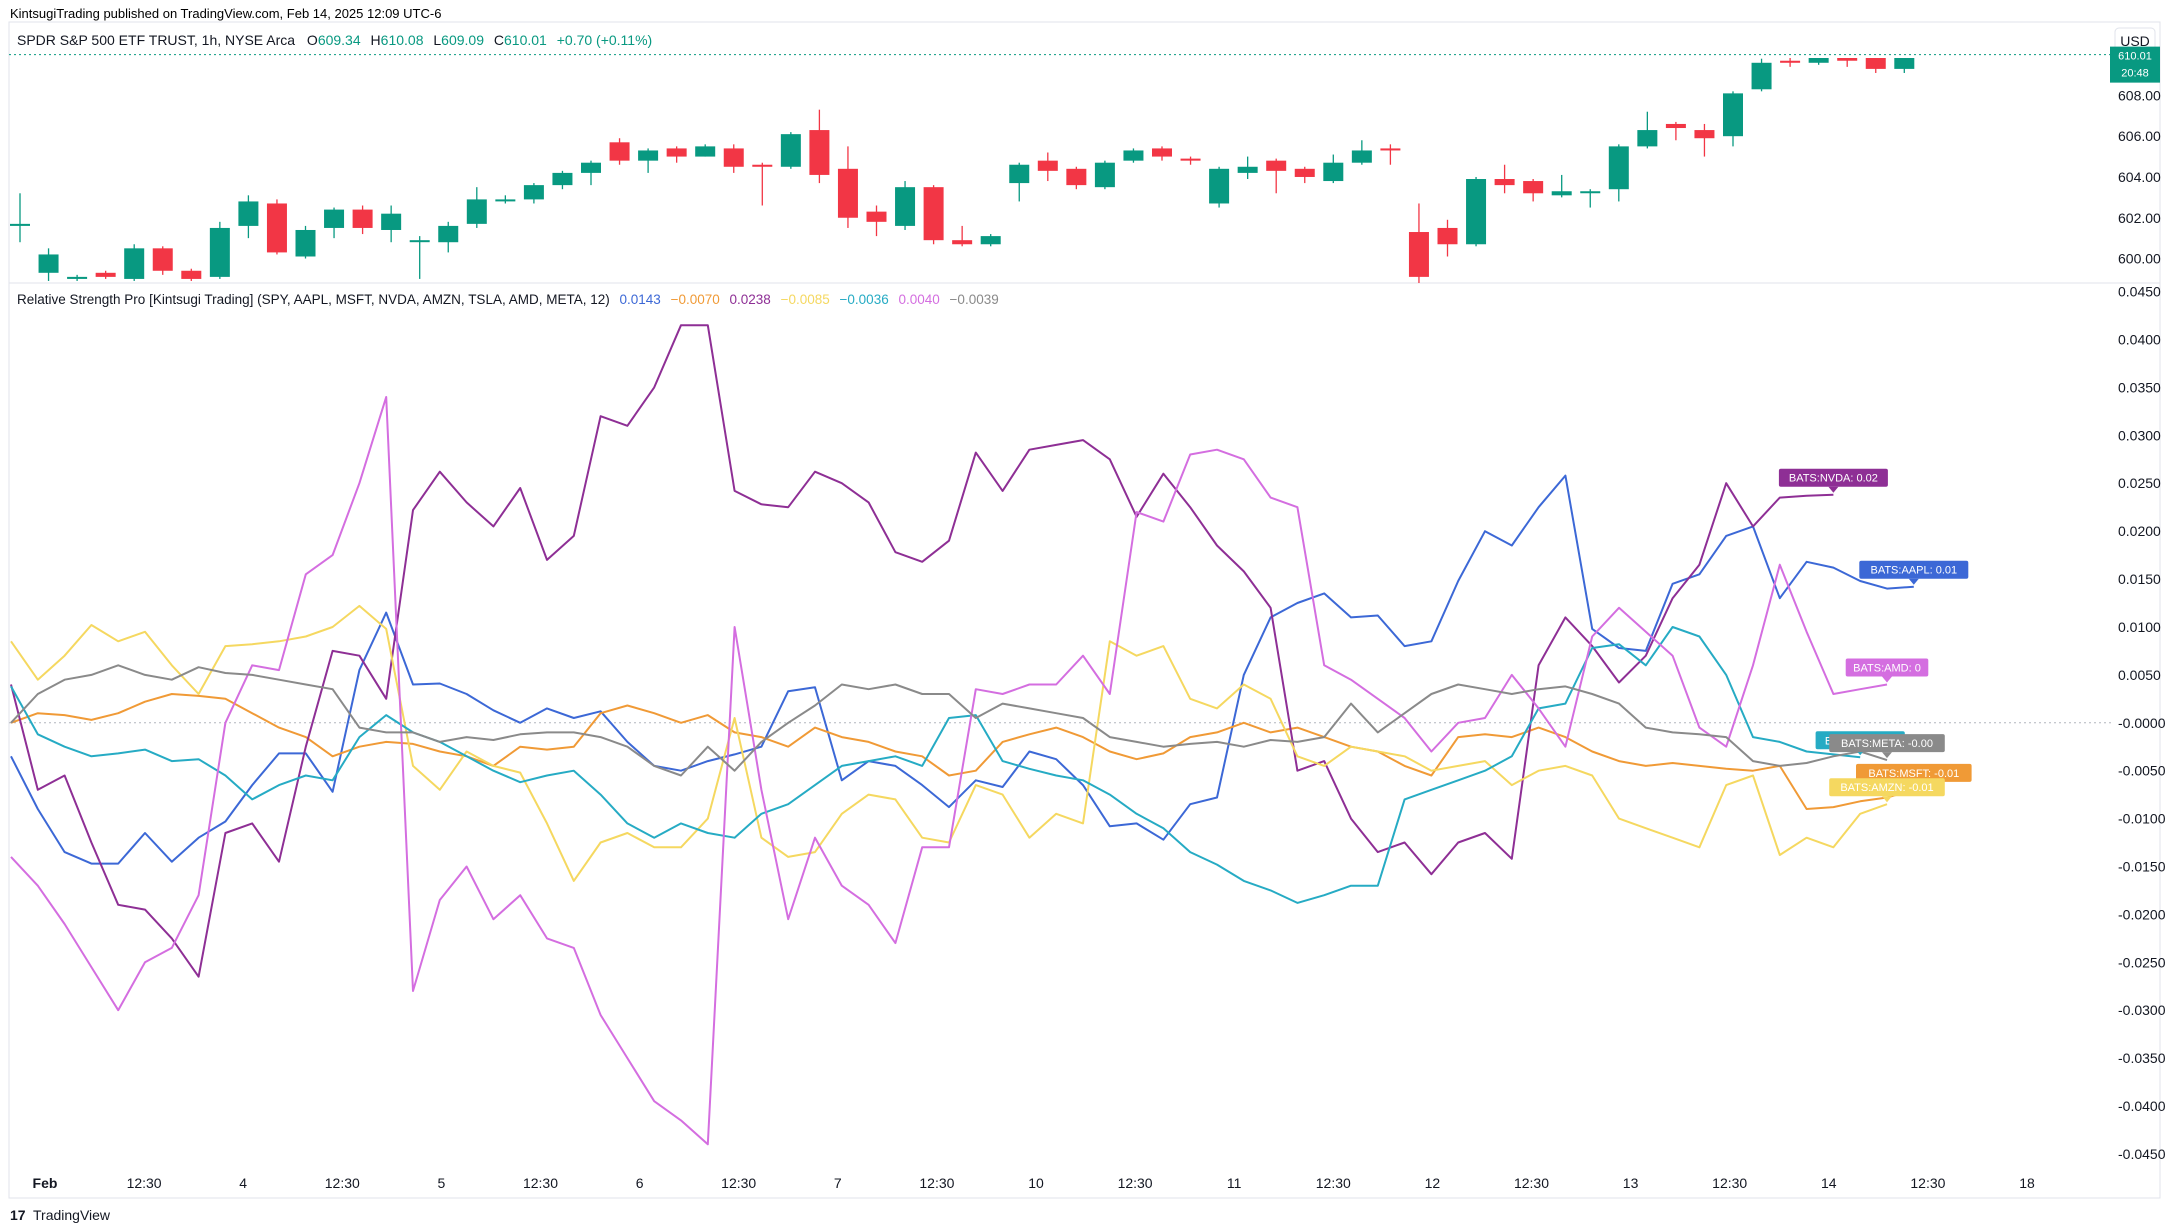 This screenshot has width=2184, height=1228. Describe the element at coordinates (2142, 723) in the screenshot. I see `indicator-tick-label: -0.0000` at that location.